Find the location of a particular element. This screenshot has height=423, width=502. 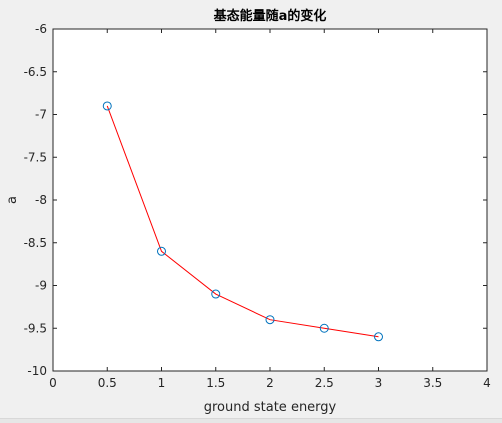

x-tick-label: 2.5 is located at coordinates (324, 383).